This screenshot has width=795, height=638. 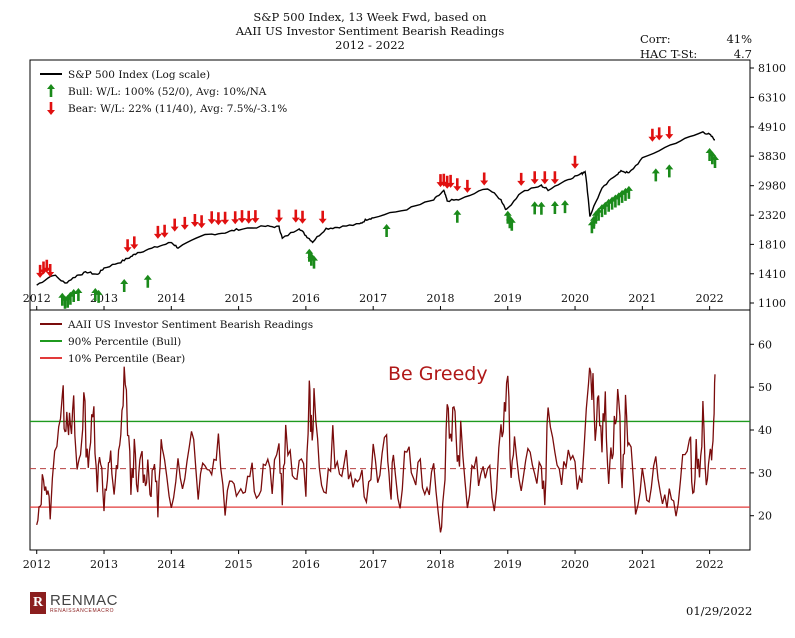 I want to click on be-greedy-annotation: Be Greedy, so click(x=438, y=374).